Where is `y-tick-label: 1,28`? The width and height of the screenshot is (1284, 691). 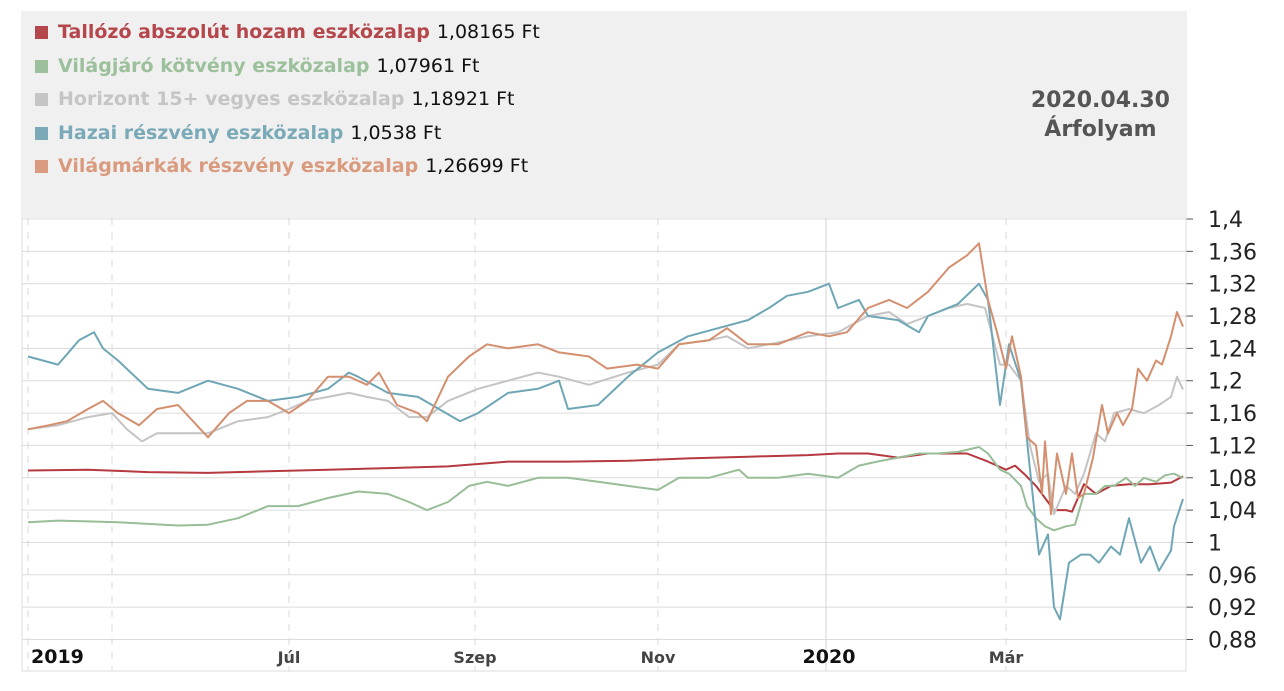
y-tick-label: 1,28 is located at coordinates (1232, 317).